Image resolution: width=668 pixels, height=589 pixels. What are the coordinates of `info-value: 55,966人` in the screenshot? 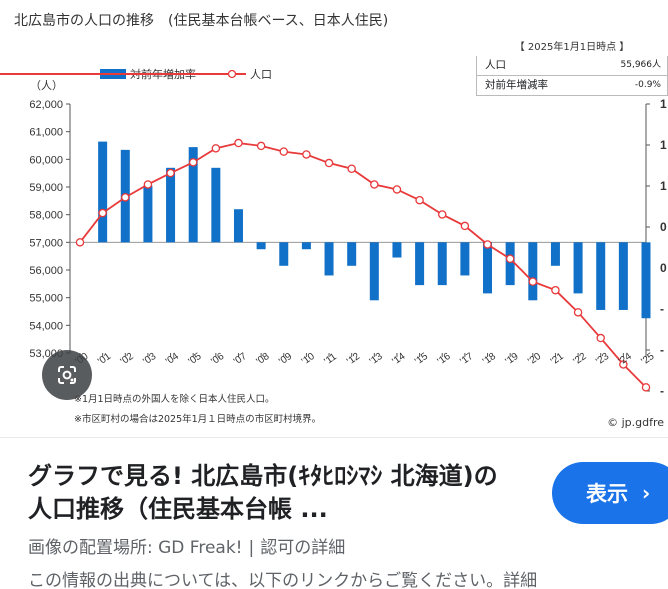 It's located at (641, 65).